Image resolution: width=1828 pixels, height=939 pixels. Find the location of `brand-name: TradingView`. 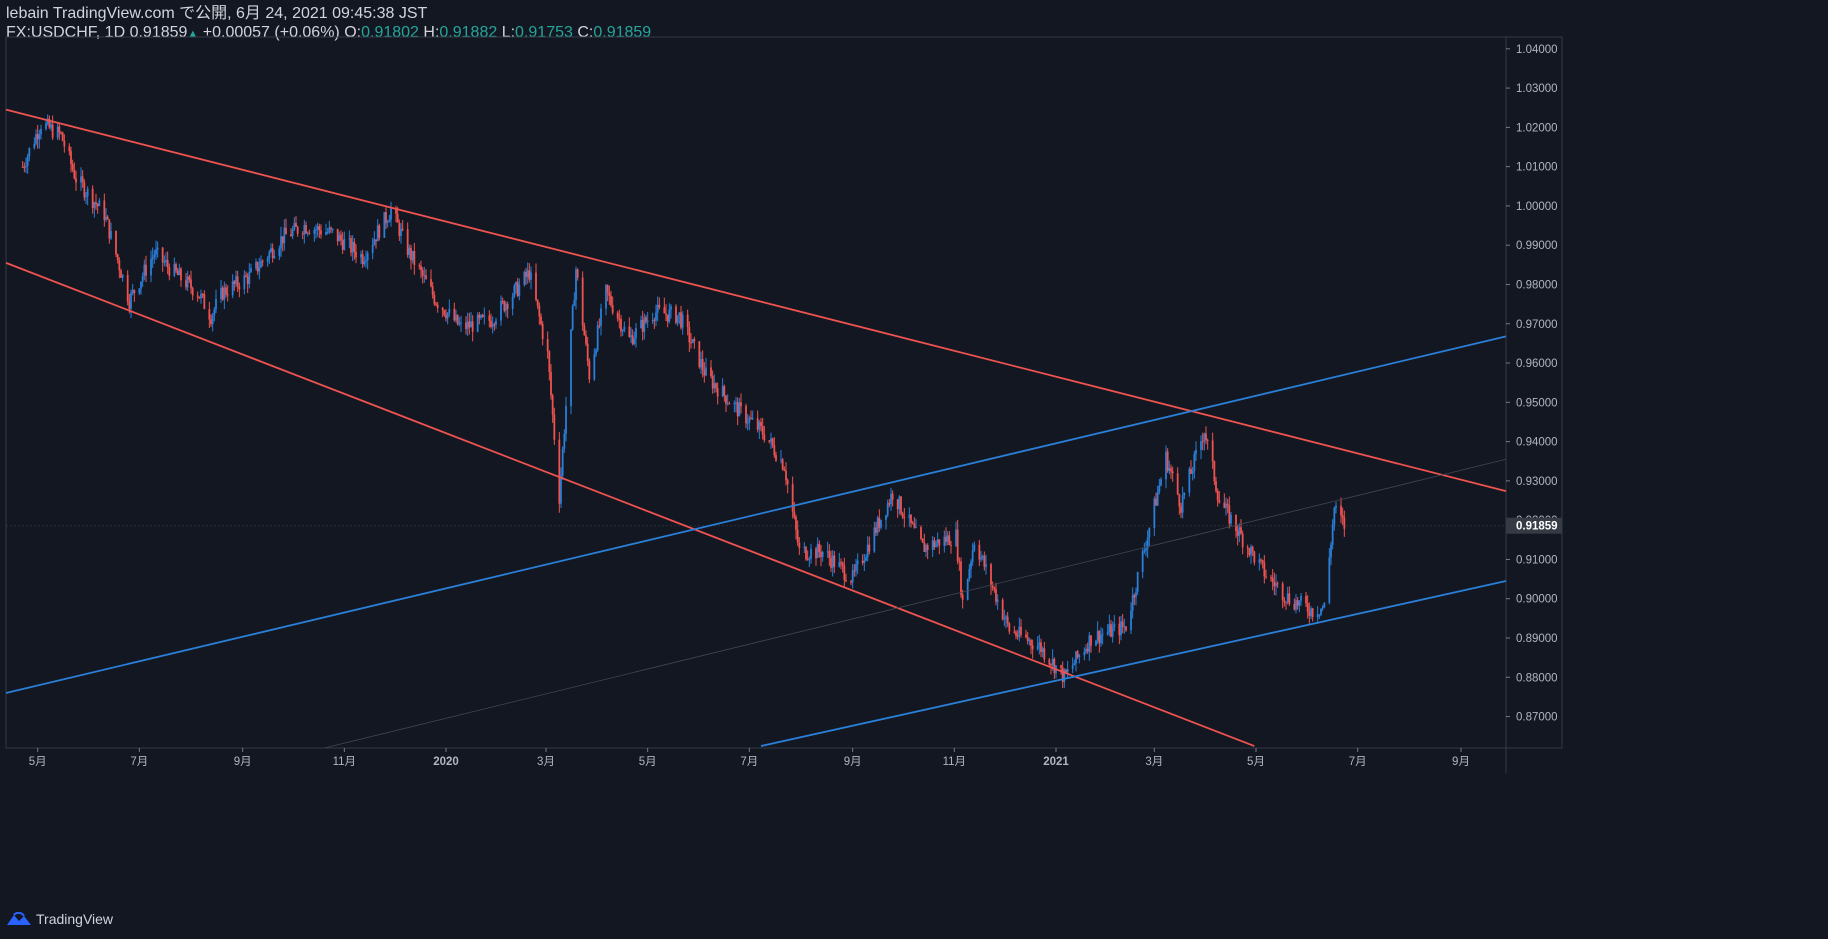

brand-name: TradingView is located at coordinates (75, 919).